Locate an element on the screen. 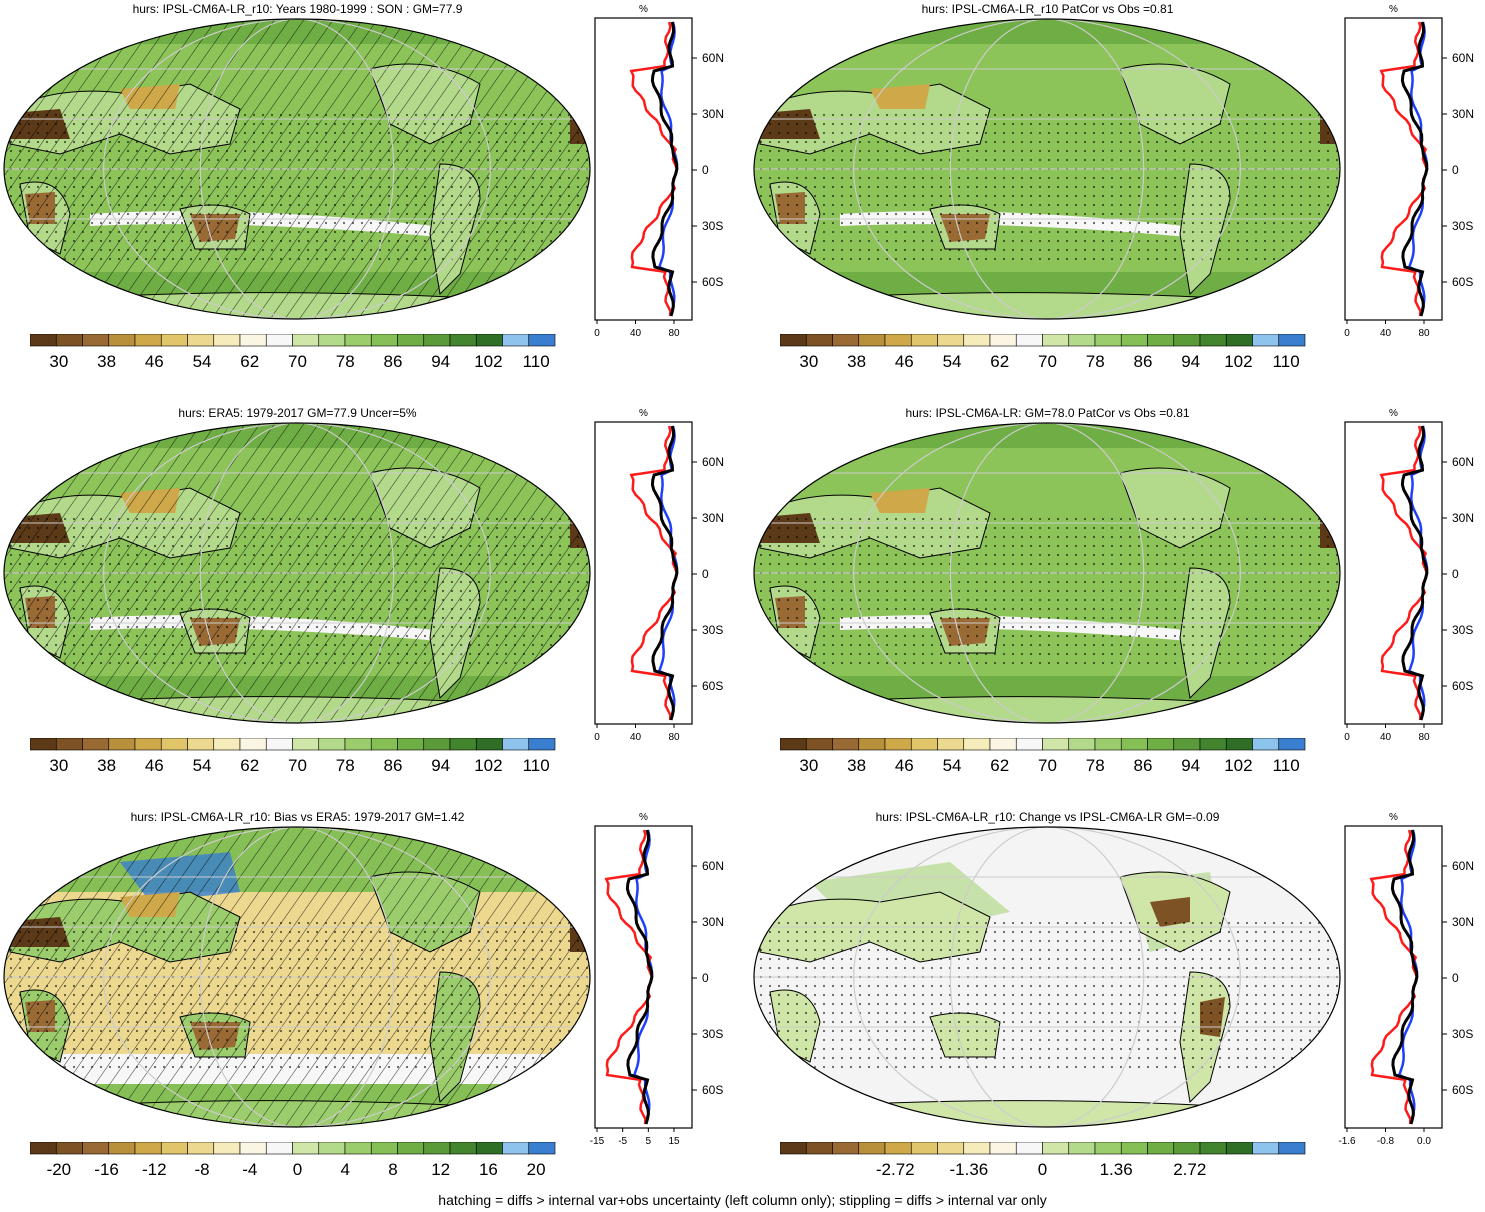 The height and width of the screenshot is (1212, 1485). colorbar-label: 54 is located at coordinates (202, 361).